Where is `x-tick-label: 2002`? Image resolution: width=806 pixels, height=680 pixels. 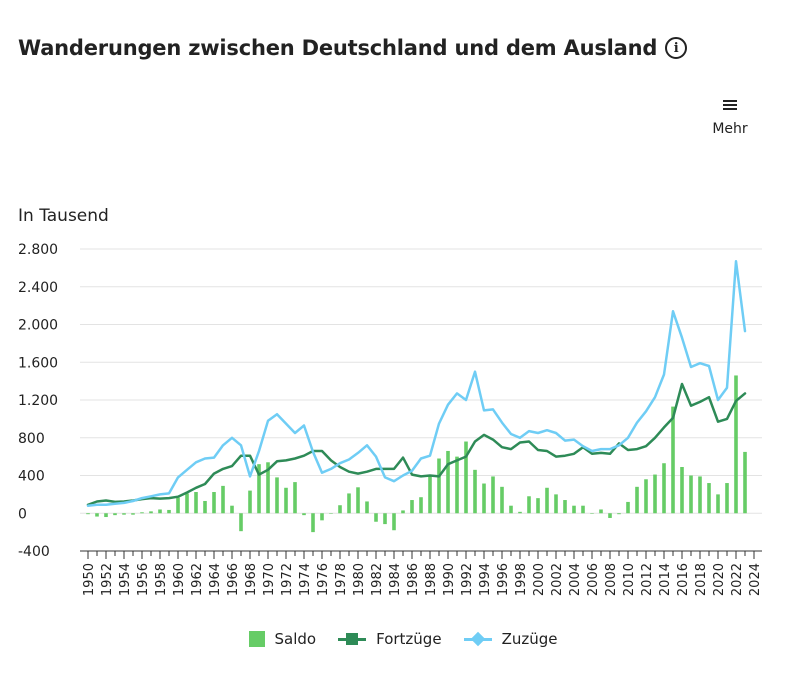
x-tick-label: 2002 is located at coordinates (557, 579).